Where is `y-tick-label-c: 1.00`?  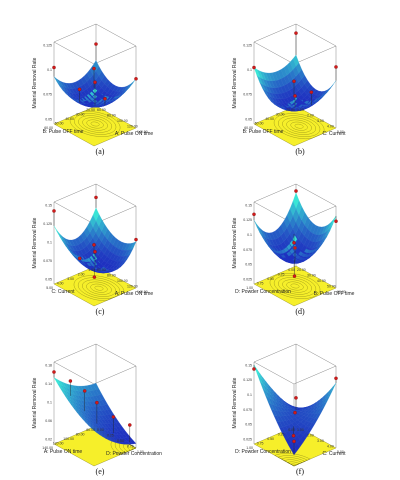
y-tick-label-c: 1.00 is located at coordinates (91, 270).